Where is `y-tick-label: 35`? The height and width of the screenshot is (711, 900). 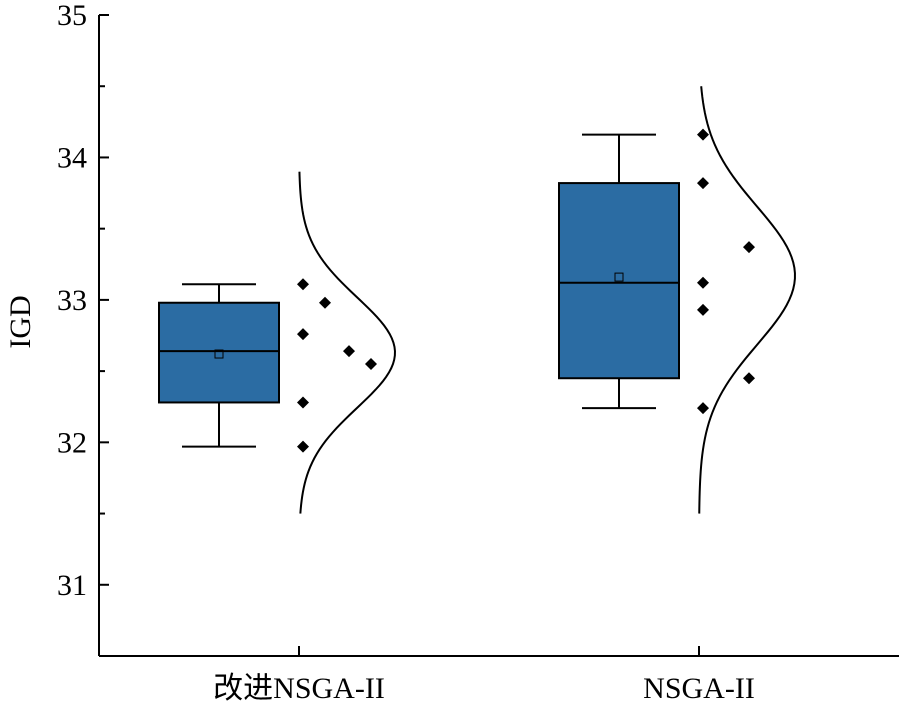
y-tick-label: 35 is located at coordinates (72, 16).